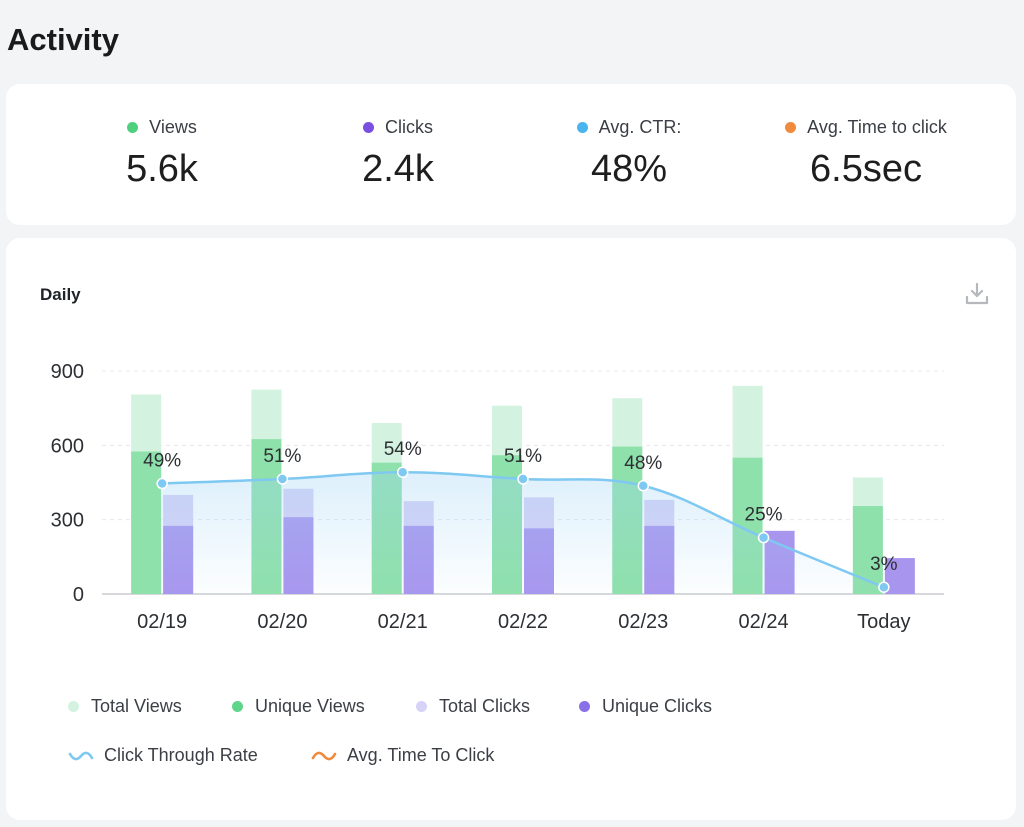 The height and width of the screenshot is (827, 1024). What do you see at coordinates (162, 622) in the screenshot?
I see `x-tick-label: 02/19` at bounding box center [162, 622].